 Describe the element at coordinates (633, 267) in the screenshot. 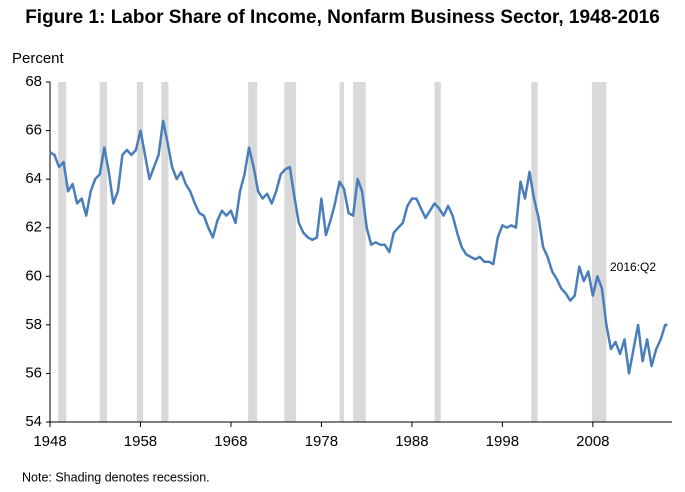

I see `annotation: 2016:Q2` at that location.